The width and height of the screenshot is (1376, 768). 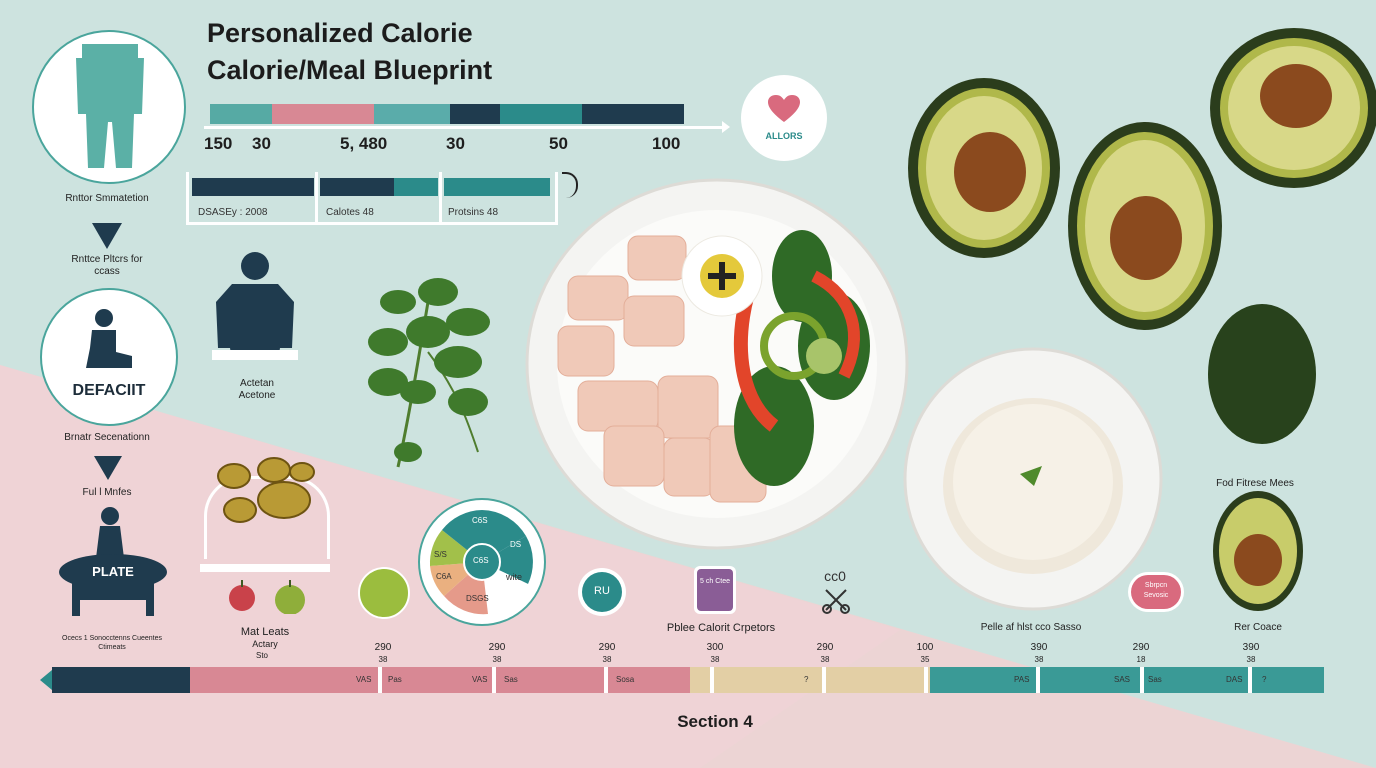 I want to click on green-circle-icon, so click(x=384, y=593).